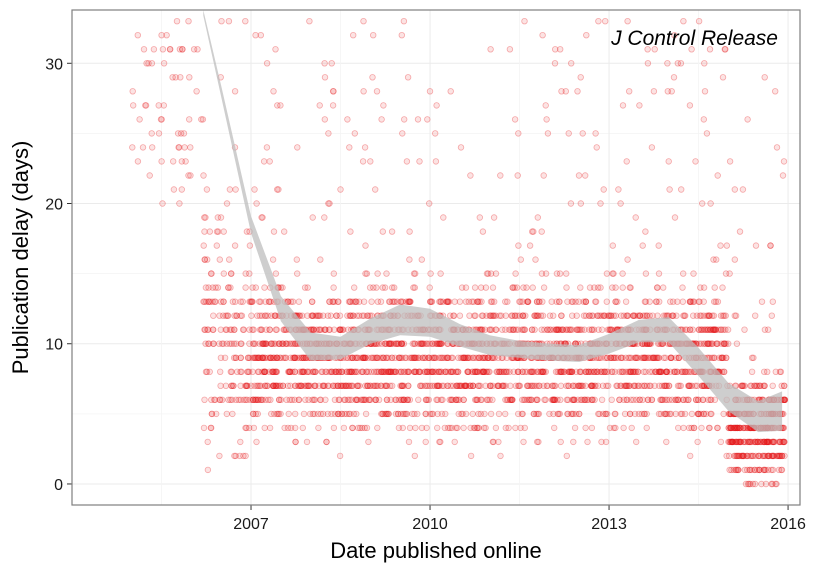  Describe the element at coordinates (54, 64) in the screenshot. I see `y-tick-label: 30` at that location.